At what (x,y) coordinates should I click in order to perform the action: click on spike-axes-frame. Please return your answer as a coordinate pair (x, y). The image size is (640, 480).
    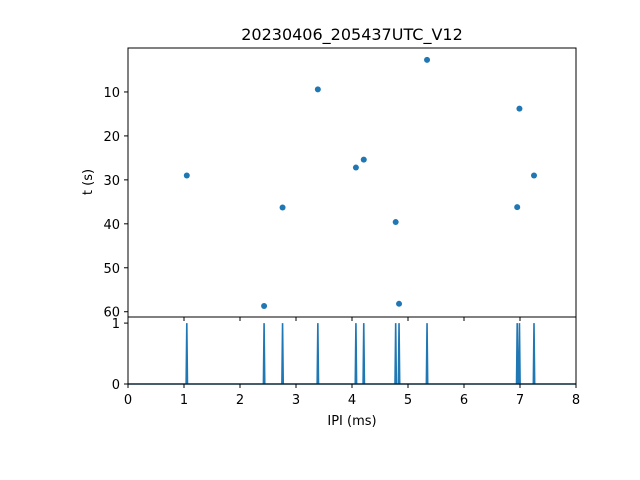
    Looking at the image, I should click on (352, 350).